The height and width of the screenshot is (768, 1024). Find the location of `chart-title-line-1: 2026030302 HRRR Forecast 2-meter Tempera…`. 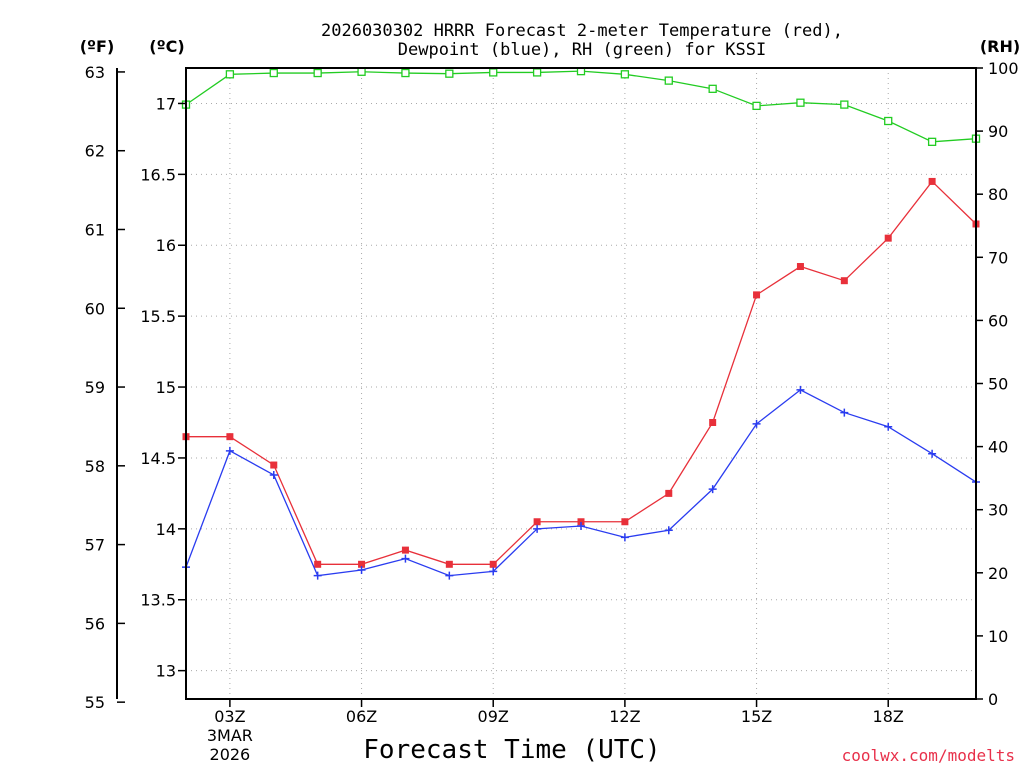

chart-title-line-1: 2026030302 HRRR Forecast 2-meter Tempera… is located at coordinates (582, 31).